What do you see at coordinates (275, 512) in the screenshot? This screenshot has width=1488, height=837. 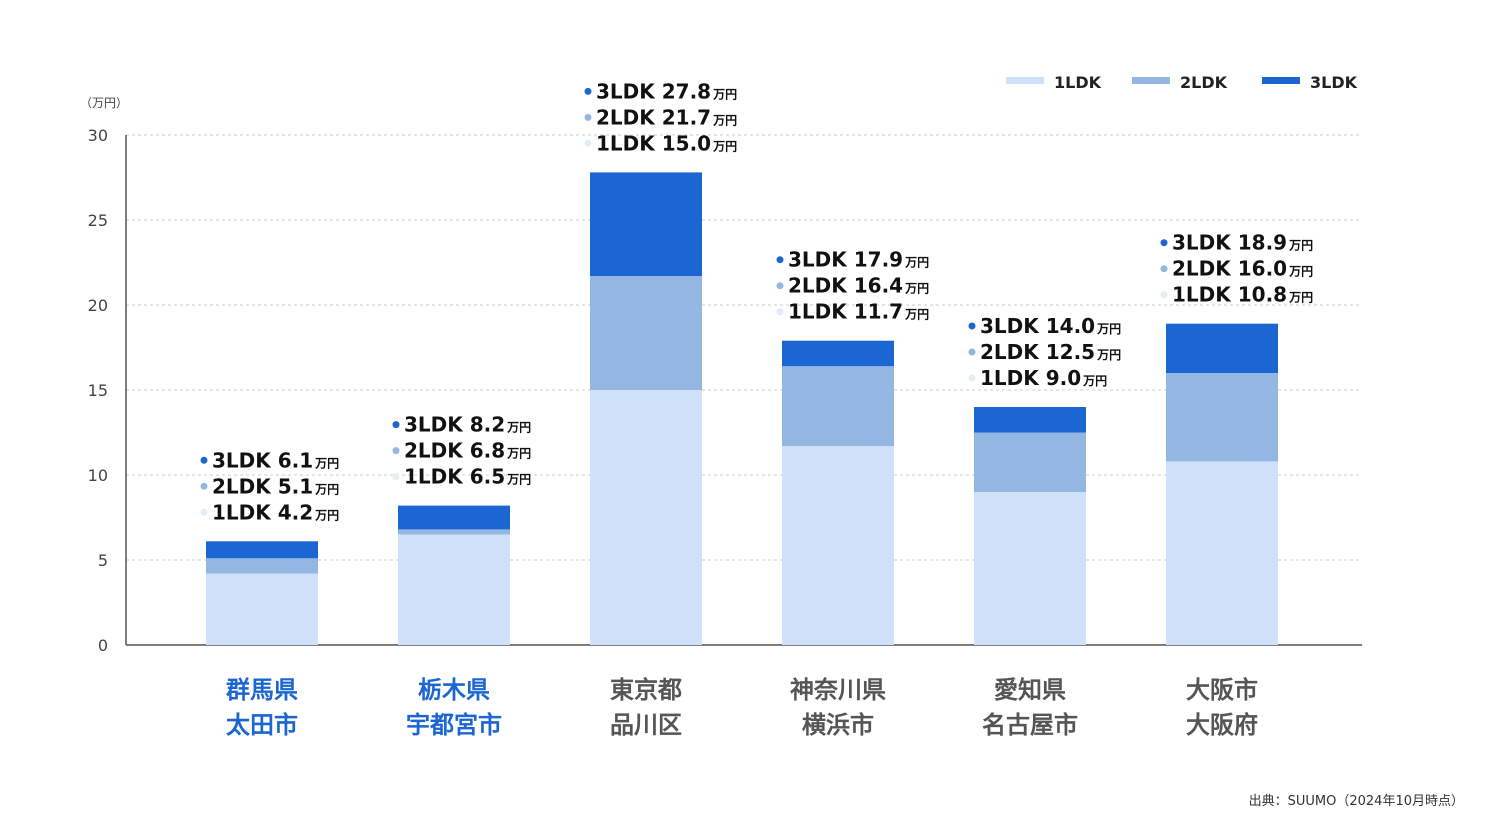 I see `value-label-1ldk: 1LDK 4.2 万円` at bounding box center [275, 512].